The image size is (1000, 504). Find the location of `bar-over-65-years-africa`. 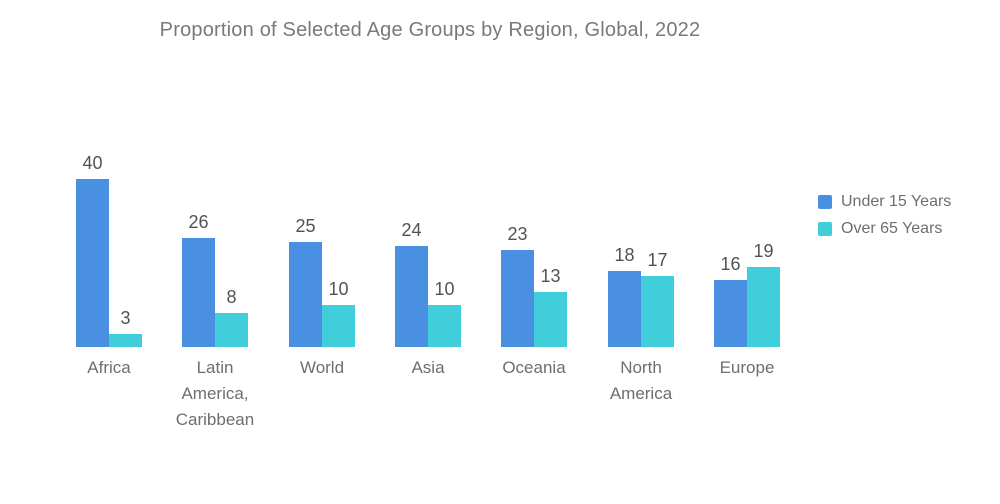

bar-over-65-years-africa is located at coordinates (125, 340).